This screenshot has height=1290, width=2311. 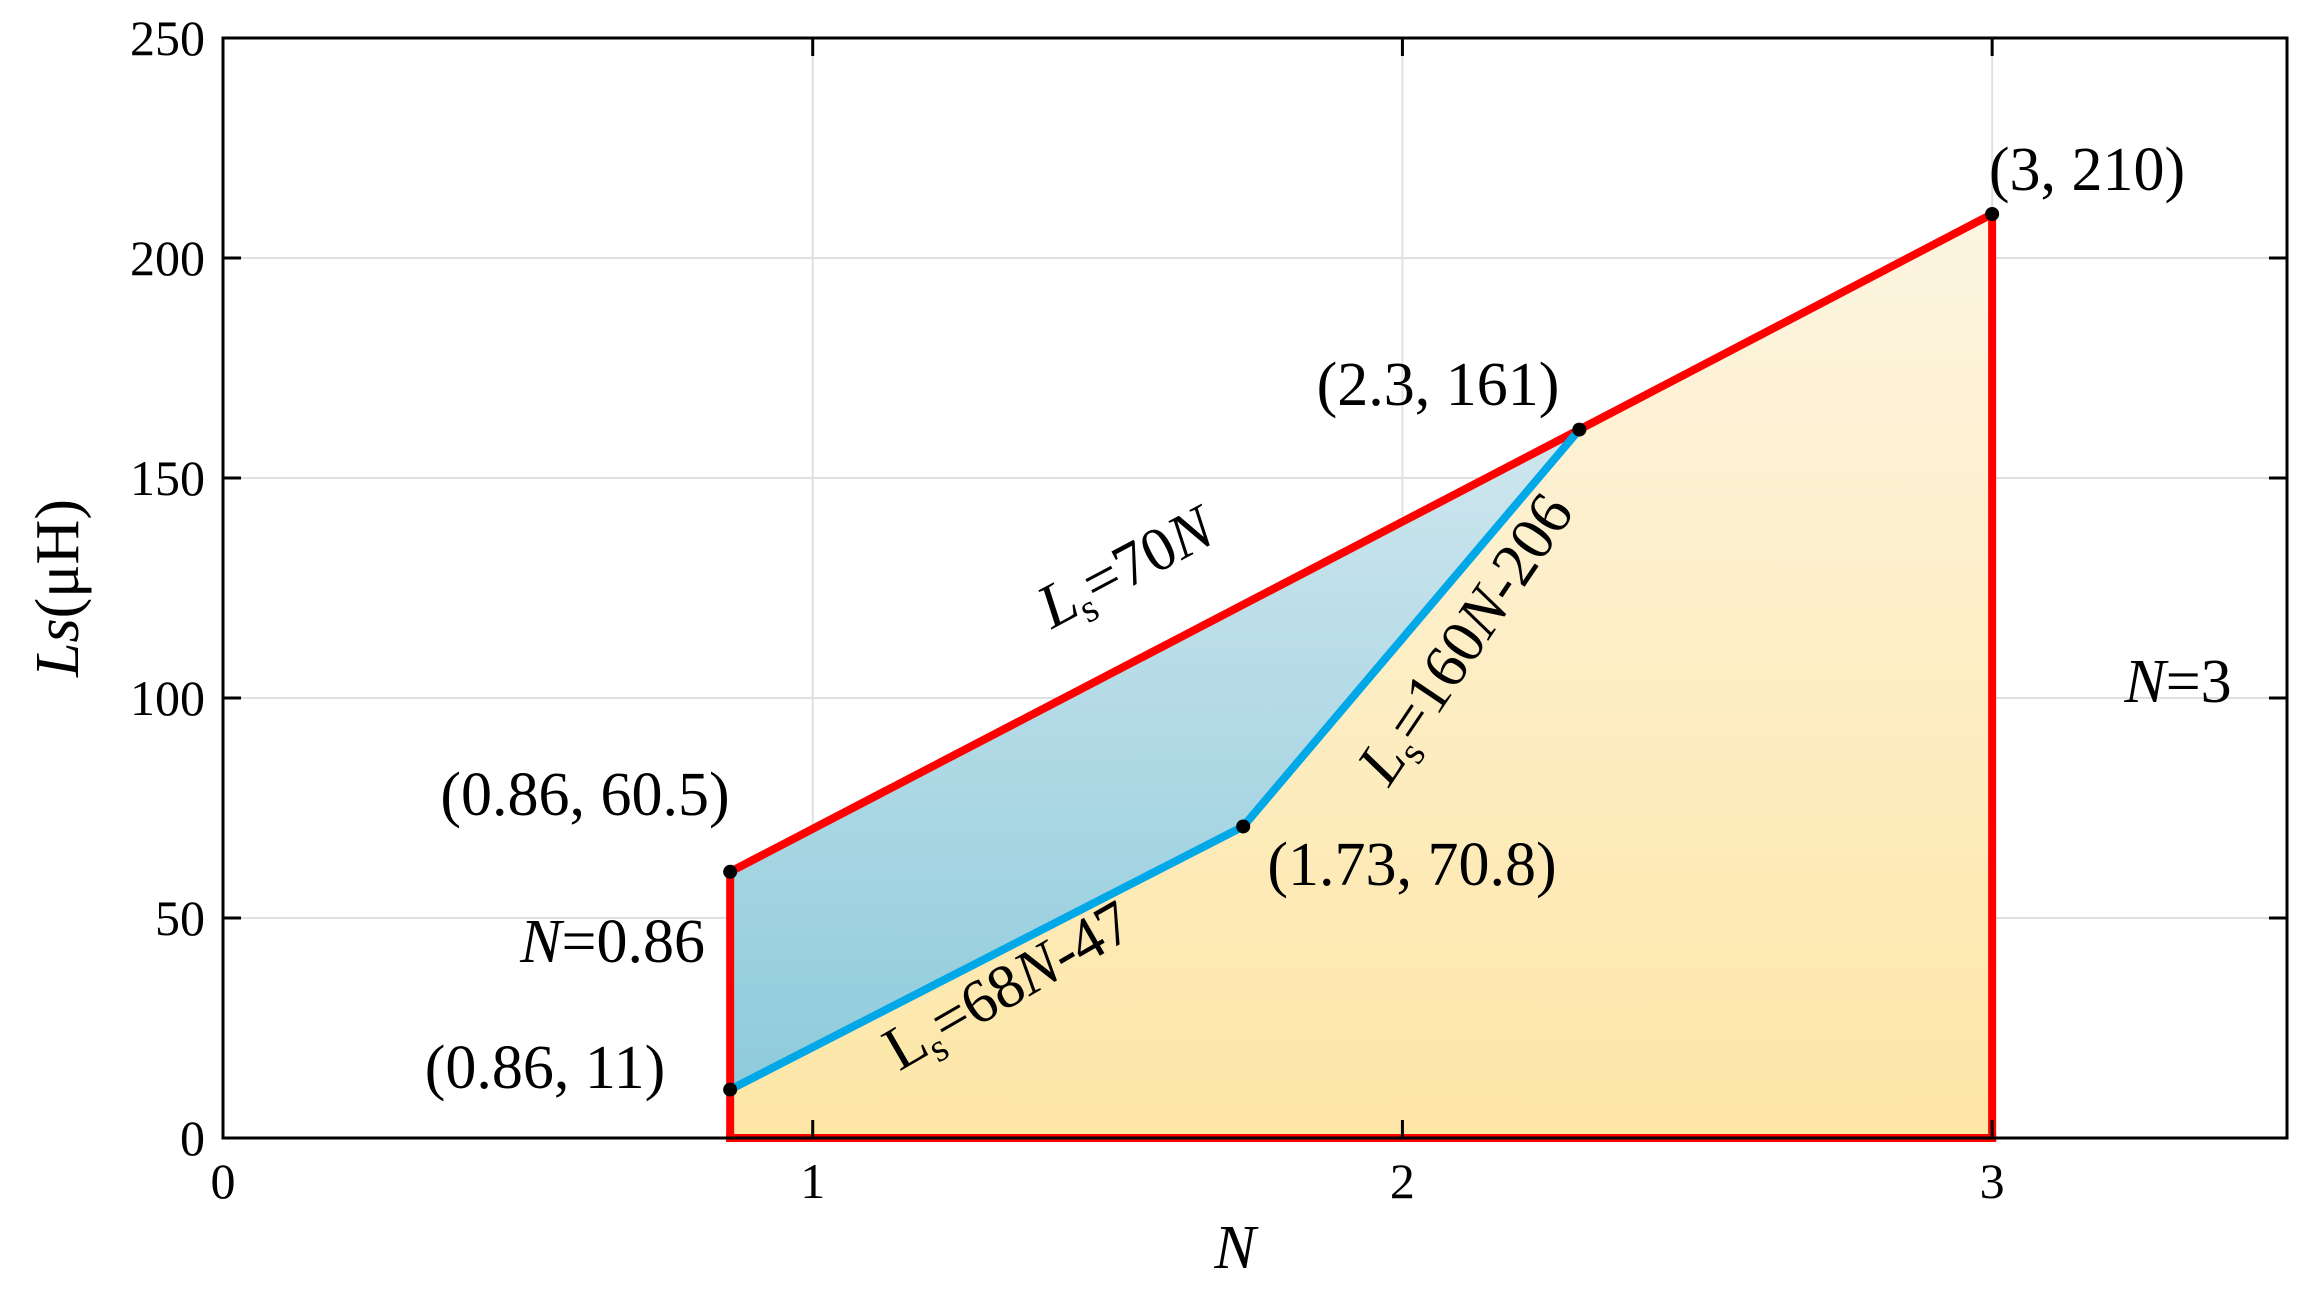 I want to click on series-upper-blue-line, so click(x=1411, y=628).